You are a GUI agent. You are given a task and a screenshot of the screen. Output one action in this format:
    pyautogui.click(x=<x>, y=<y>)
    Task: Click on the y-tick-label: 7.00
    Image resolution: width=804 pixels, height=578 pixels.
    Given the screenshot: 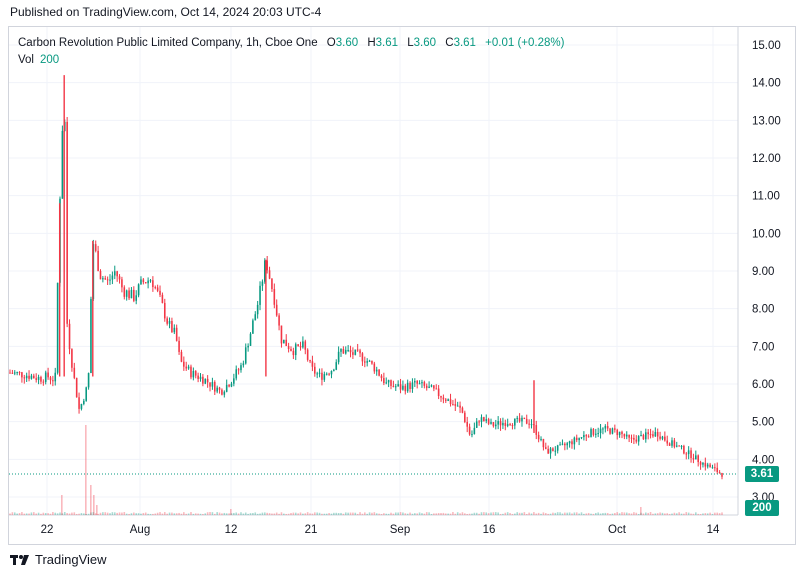 What is the action you would take?
    pyautogui.click(x=763, y=347)
    